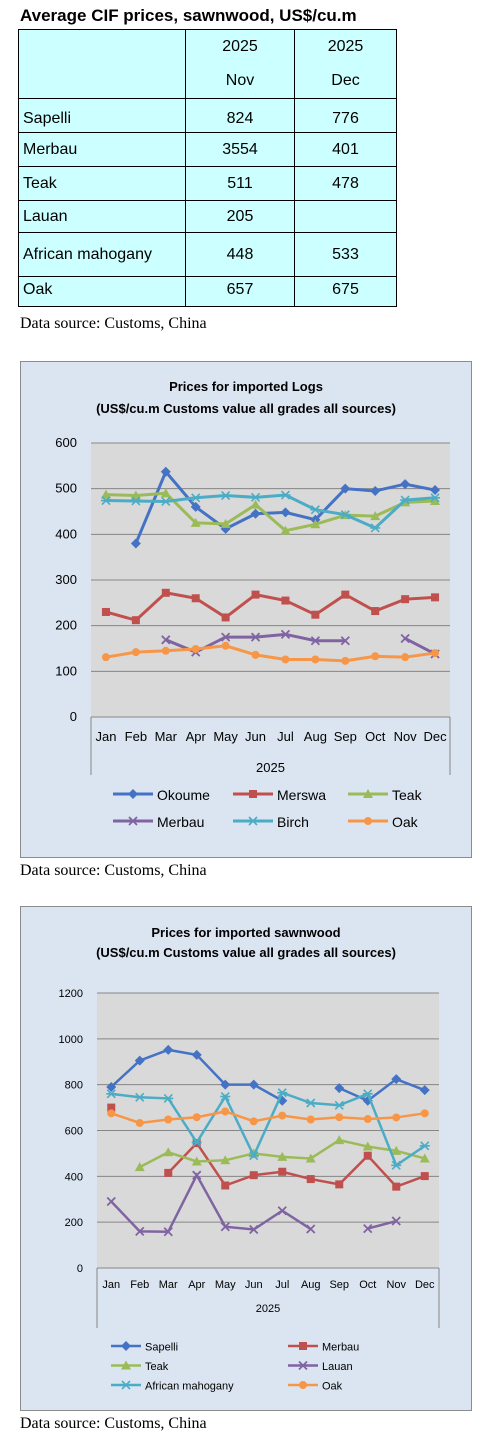 Image resolution: width=489 pixels, height=1441 pixels. What do you see at coordinates (240, 216) in the screenshot?
I see `nov-price-cell: 205` at bounding box center [240, 216].